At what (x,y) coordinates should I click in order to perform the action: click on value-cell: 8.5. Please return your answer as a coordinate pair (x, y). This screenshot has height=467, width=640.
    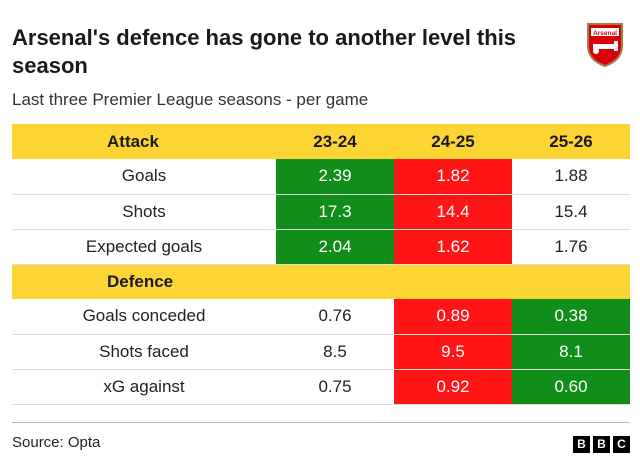
    Looking at the image, I should click on (335, 352).